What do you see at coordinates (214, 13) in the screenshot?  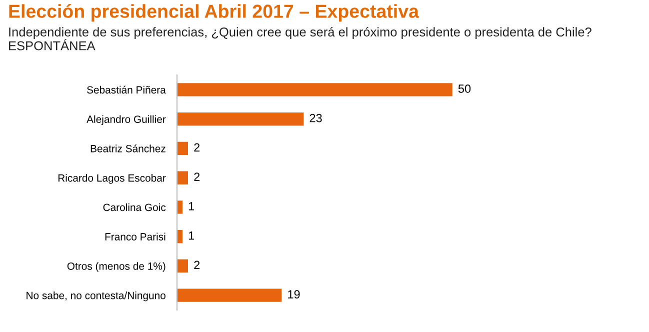 I see `chart-title: Elección presidencial Abril 2017 – Expectativa` at bounding box center [214, 13].